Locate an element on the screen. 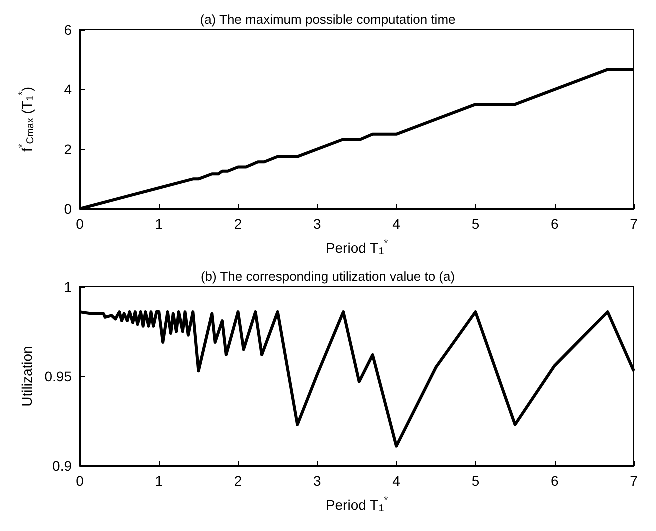 Image resolution: width=656 pixels, height=531 pixels. y-tick-label: 0 is located at coordinates (68, 209).